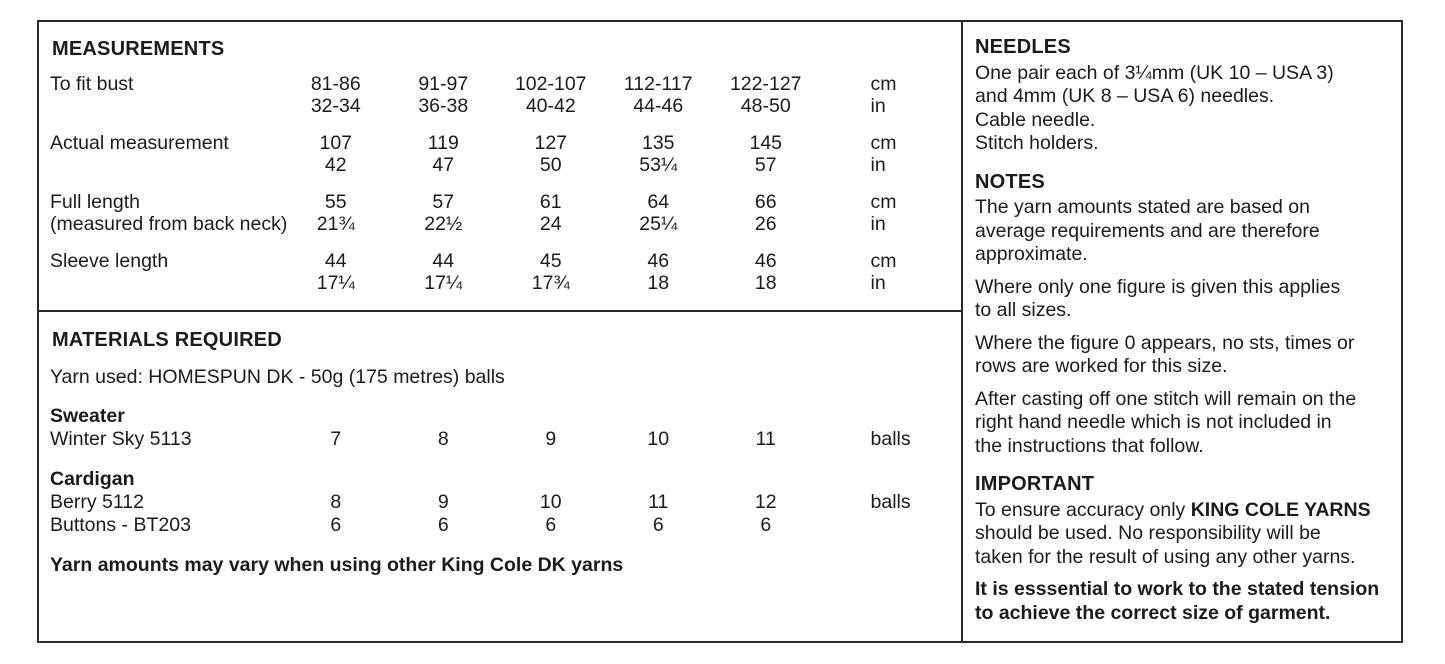 This screenshot has width=1445, height=664. I want to click on size-value: 47, so click(443, 164).